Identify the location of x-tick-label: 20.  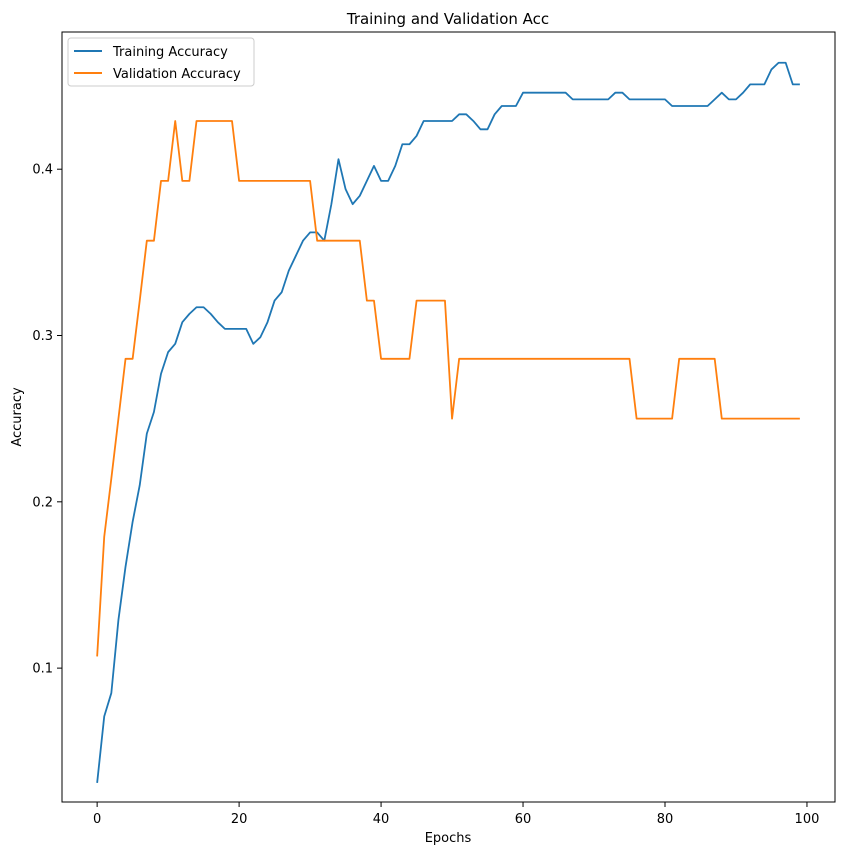
(239, 819).